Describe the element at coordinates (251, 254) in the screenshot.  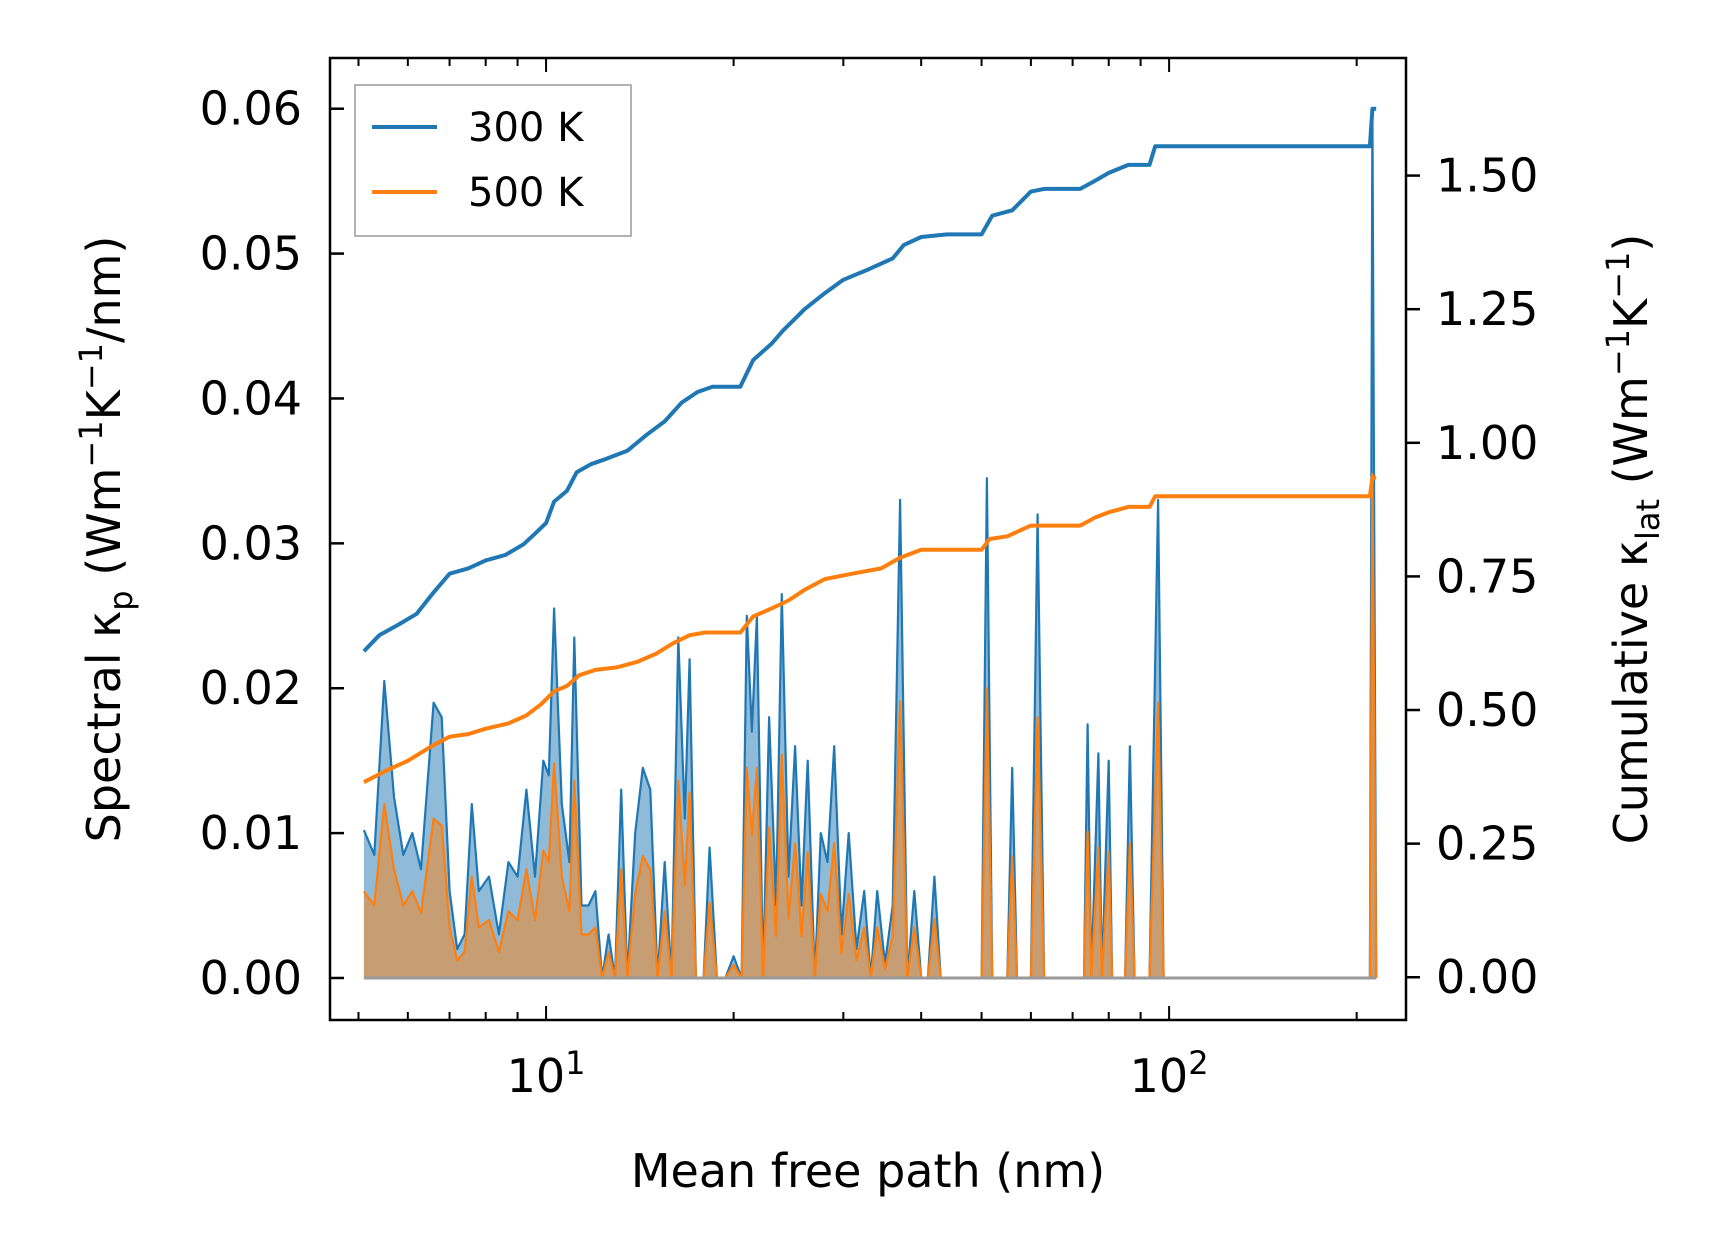
I see `left-y-tick-label: 0.05` at that location.